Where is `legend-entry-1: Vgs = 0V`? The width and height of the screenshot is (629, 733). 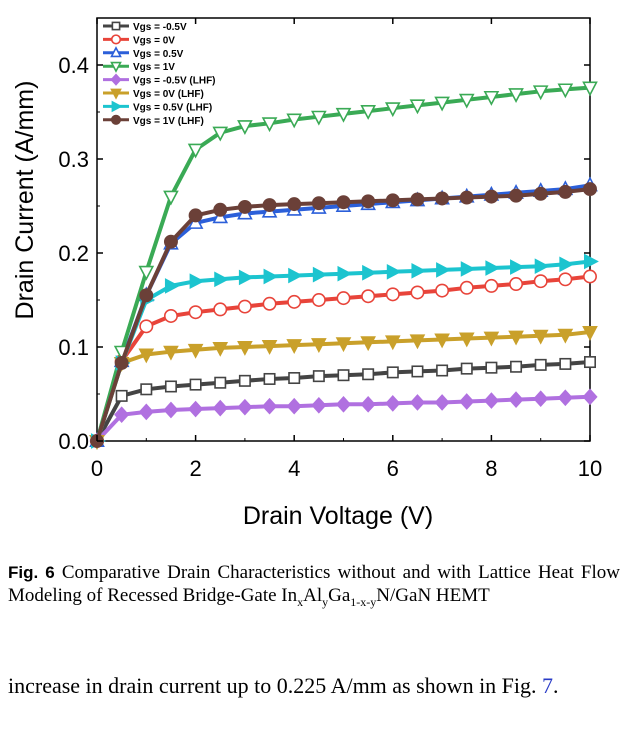
legend-entry-1: Vgs = 0V is located at coordinates (139, 40).